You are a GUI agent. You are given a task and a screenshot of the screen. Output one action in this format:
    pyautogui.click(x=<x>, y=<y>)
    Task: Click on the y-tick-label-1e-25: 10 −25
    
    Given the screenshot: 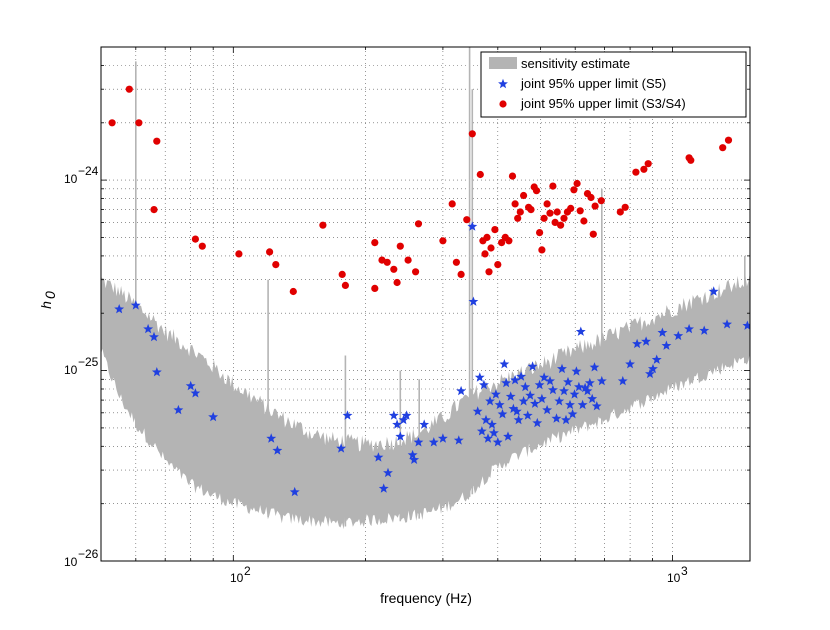 What is the action you would take?
    pyautogui.click(x=81, y=366)
    